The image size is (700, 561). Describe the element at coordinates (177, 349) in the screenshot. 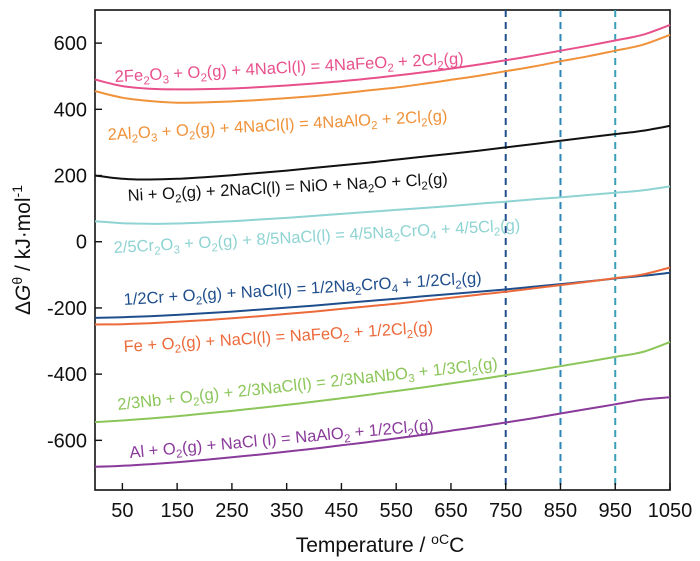

I see `series-label-6-part-1: 2` at that location.